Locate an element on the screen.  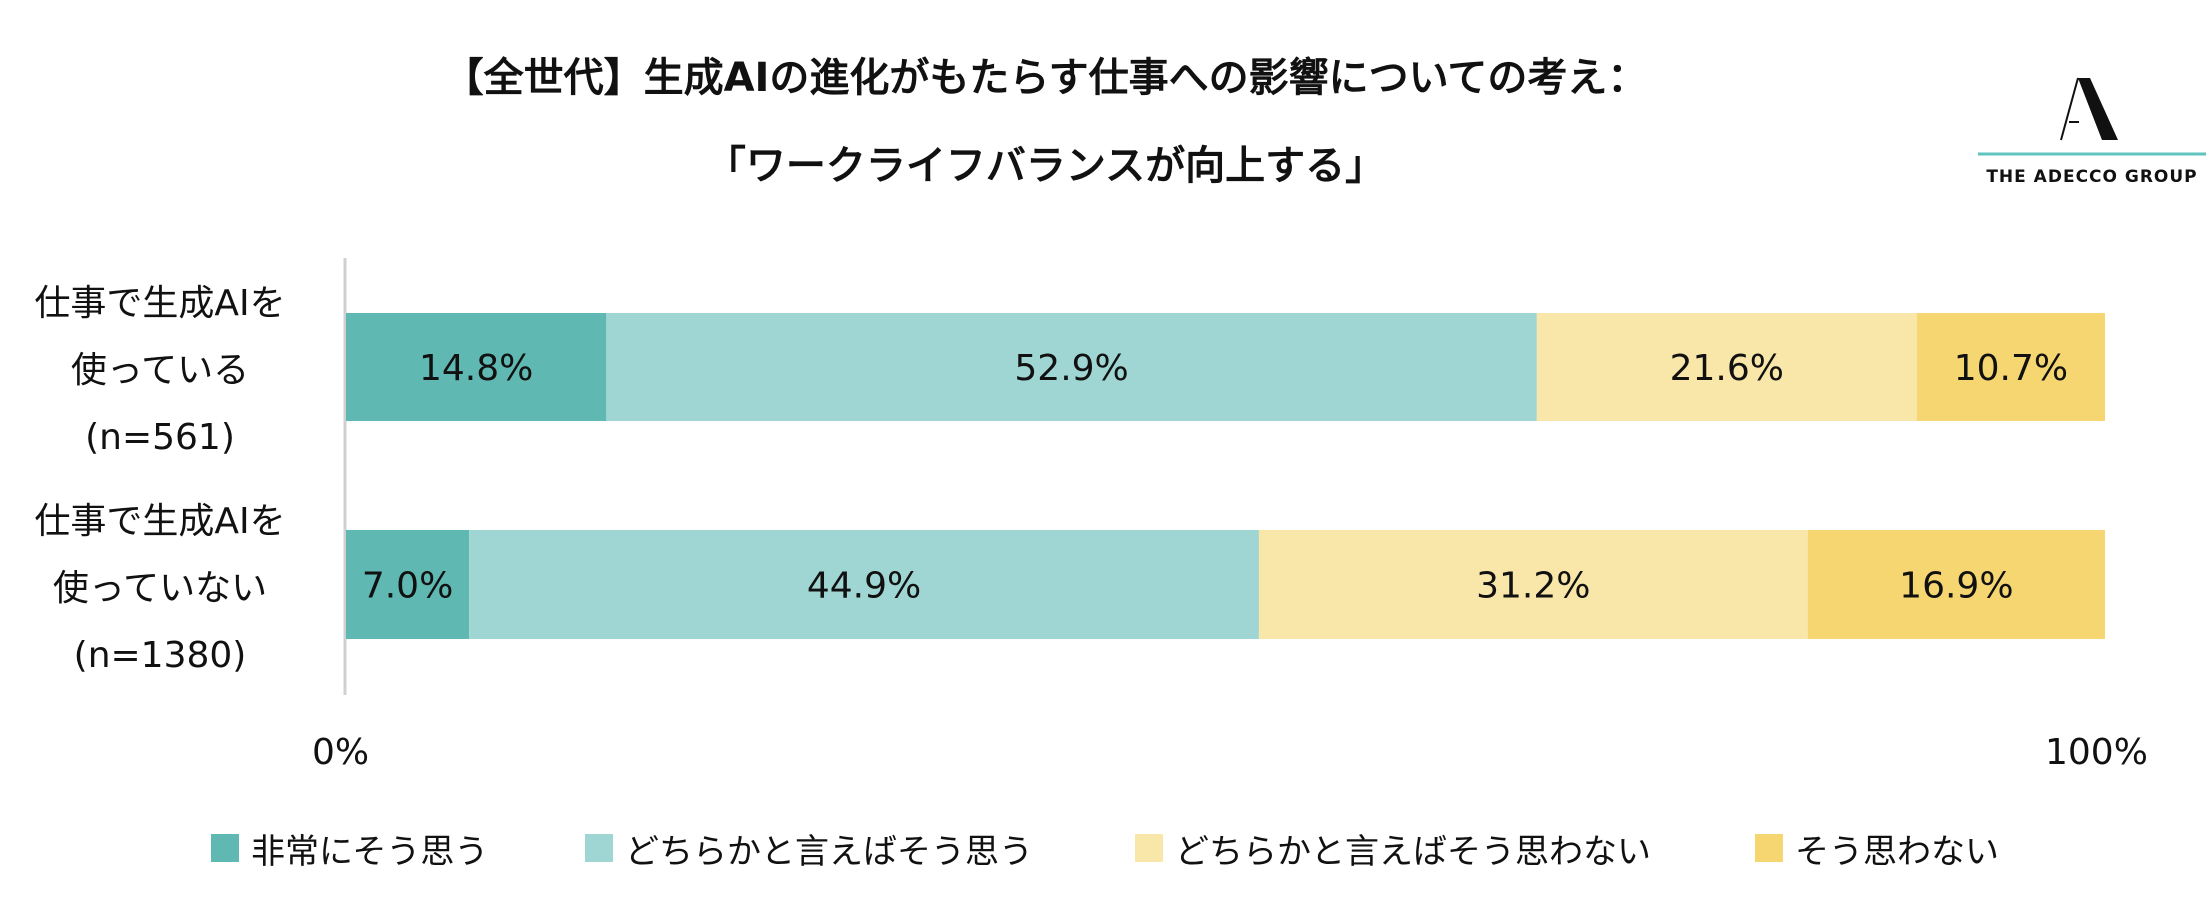
adecco-logo: THE ADECCO GROUP is located at coordinates (2092, 135).